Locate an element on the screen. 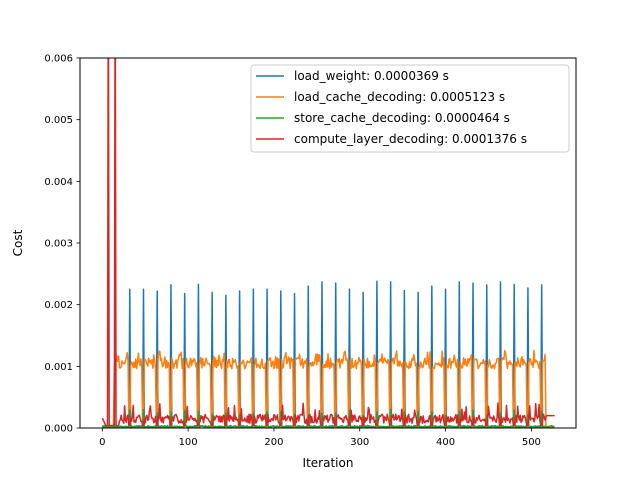 The image size is (640, 480). legend-label: load_cache_decoding: 0.0005123 s is located at coordinates (399, 97).